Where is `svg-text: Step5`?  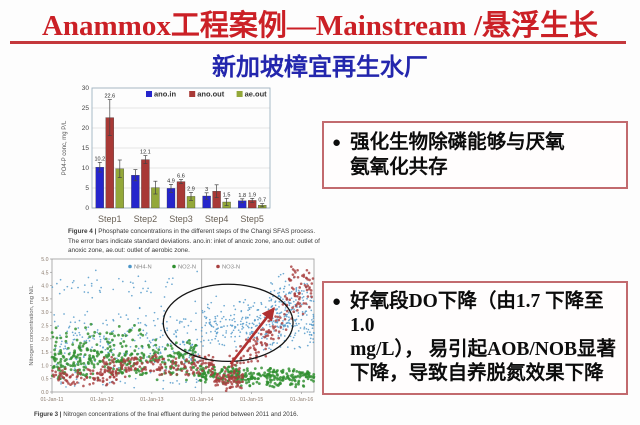 svg-text: Step5 is located at coordinates (252, 219).